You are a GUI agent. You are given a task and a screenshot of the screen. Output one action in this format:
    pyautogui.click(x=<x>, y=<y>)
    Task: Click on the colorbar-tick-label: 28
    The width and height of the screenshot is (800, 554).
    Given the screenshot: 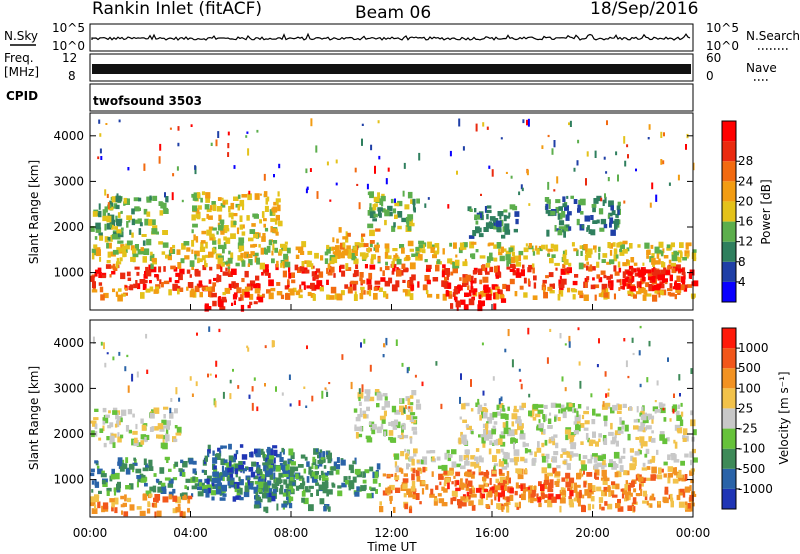 What is the action you would take?
    pyautogui.click(x=745, y=161)
    